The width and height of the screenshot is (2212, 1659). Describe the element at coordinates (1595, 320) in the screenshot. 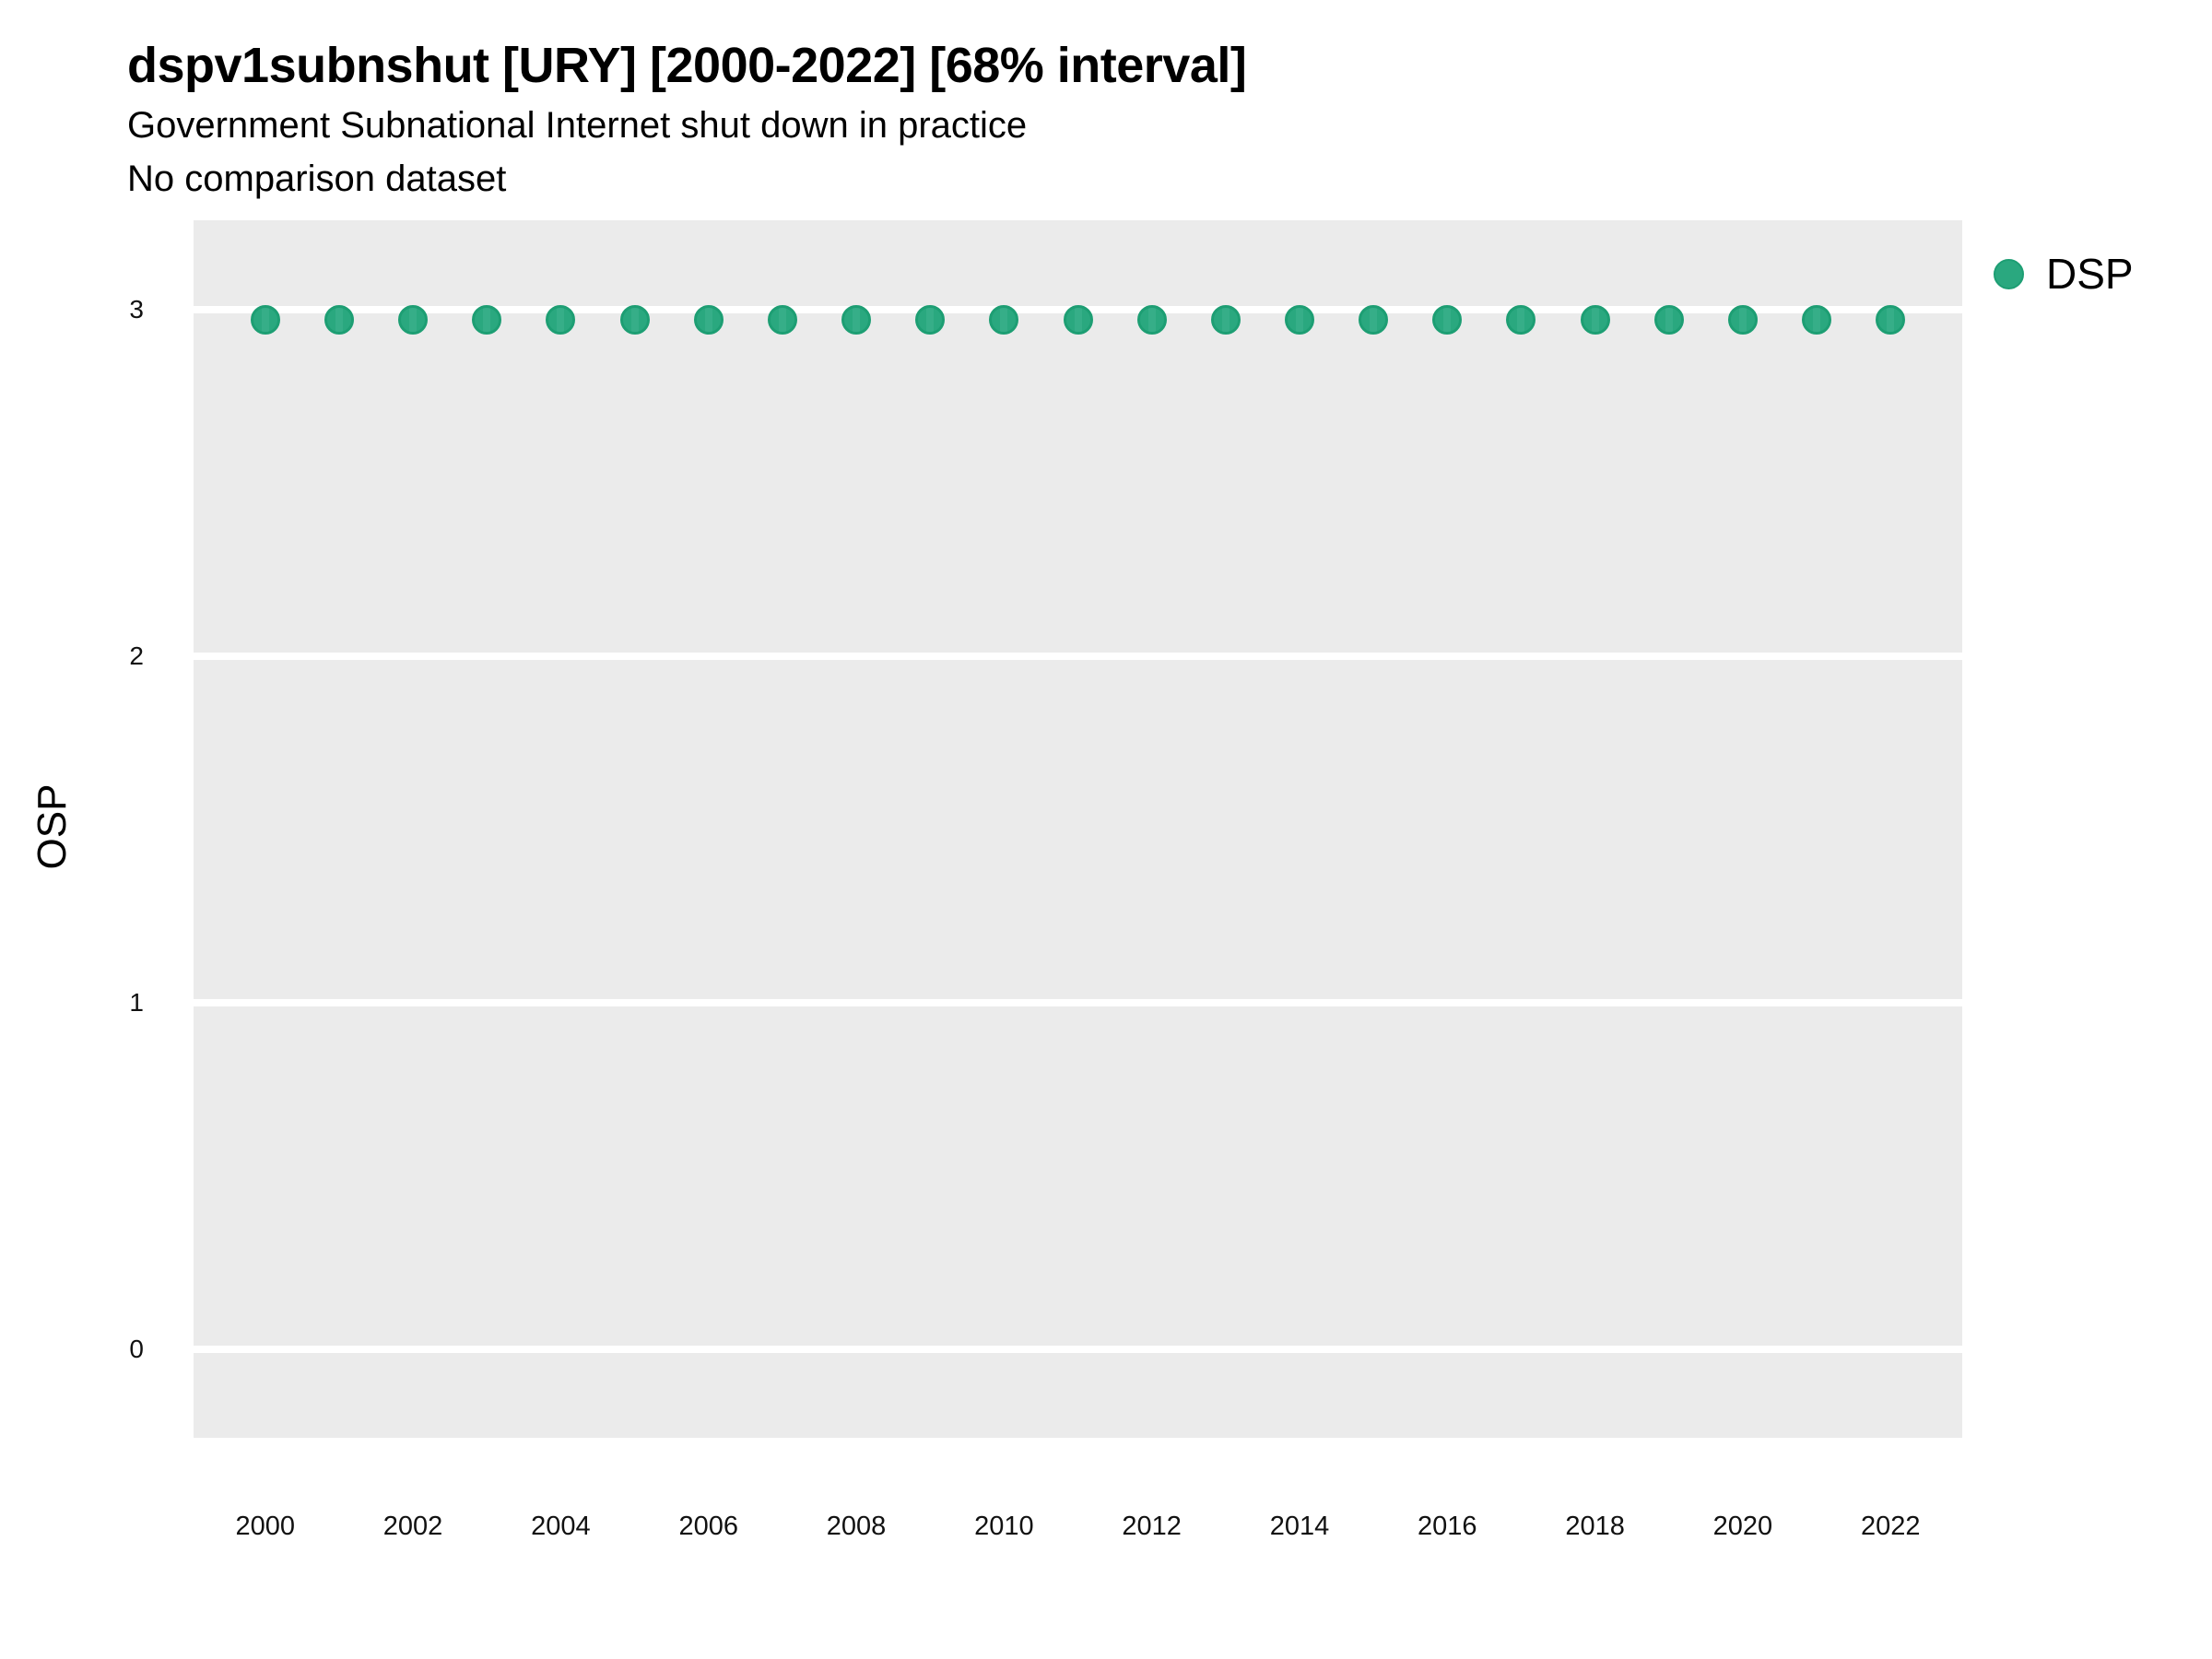

I see `data-point-2018` at that location.